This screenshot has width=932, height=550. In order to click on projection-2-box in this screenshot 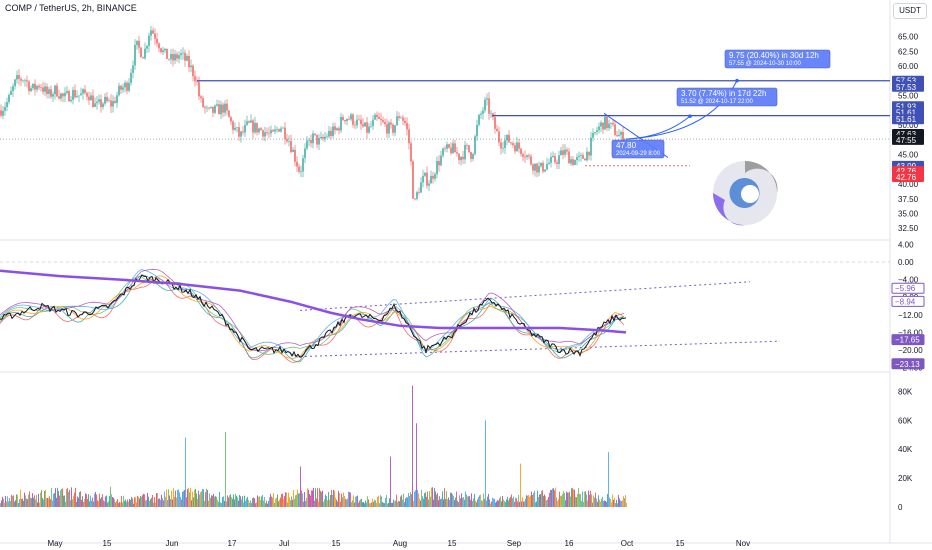, I will do `click(777, 59)`.